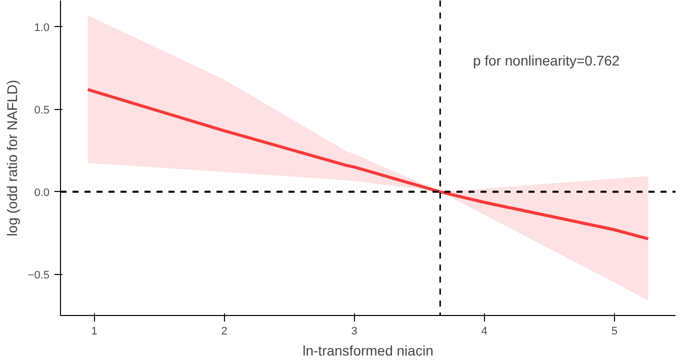 Image resolution: width=680 pixels, height=361 pixels. Describe the element at coordinates (614, 332) in the screenshot. I see `x-tick-label: 5` at that location.